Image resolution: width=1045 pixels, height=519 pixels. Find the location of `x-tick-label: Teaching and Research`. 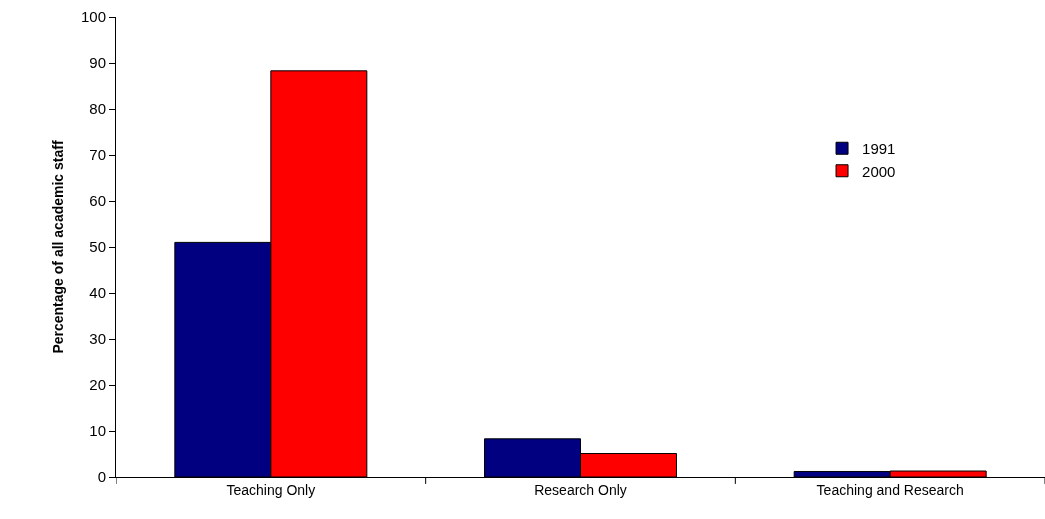

x-tick-label: Teaching and Research is located at coordinates (890, 489).